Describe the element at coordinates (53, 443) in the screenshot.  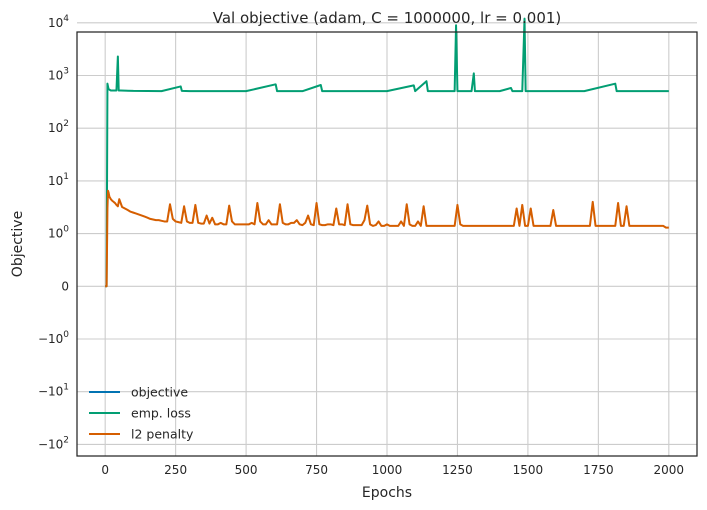
I see `y-tick-label: −102` at that location.